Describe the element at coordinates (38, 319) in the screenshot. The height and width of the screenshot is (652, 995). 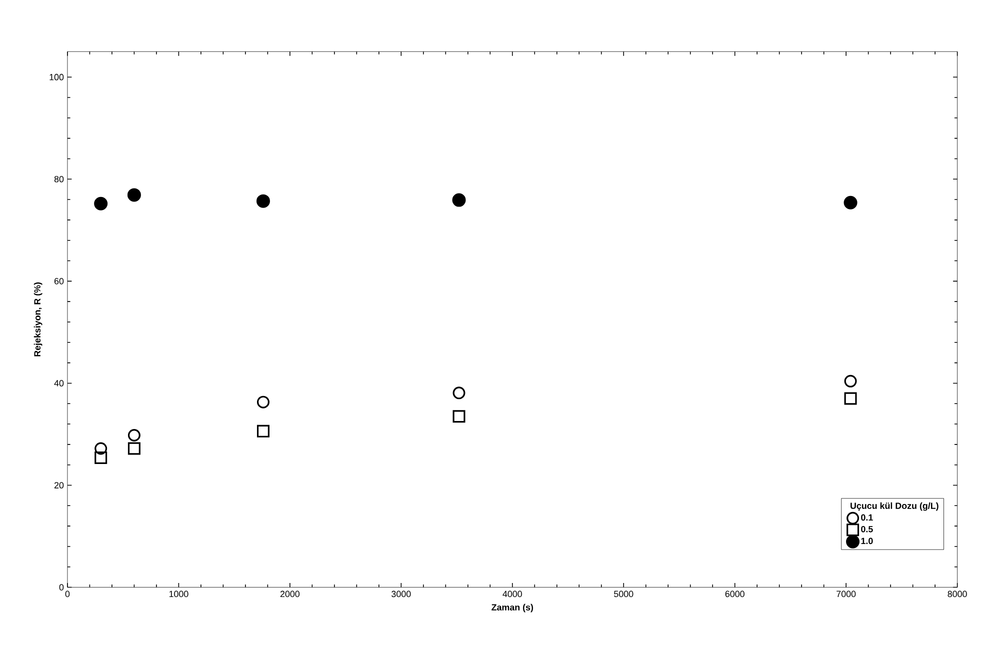
I see `y-axis-title: Rejeksiyon, R (%)` at that location.